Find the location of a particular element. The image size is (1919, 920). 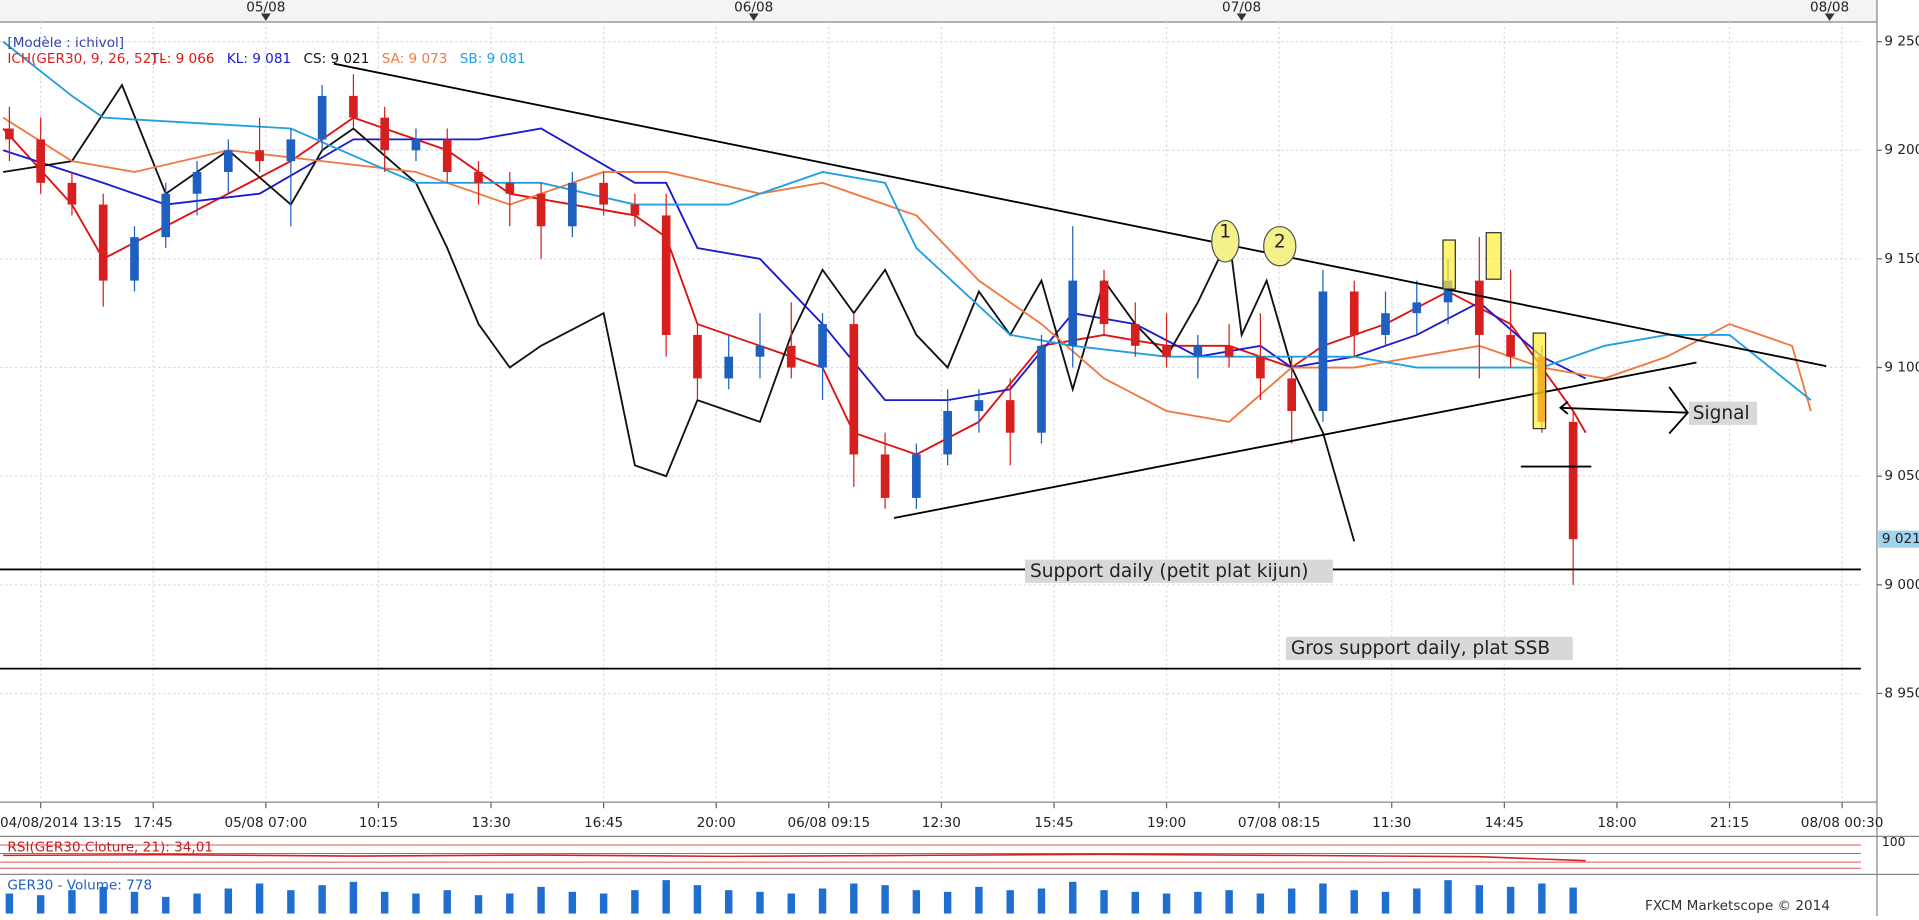

rsi-tick-label: 100 is located at coordinates (1894, 842).